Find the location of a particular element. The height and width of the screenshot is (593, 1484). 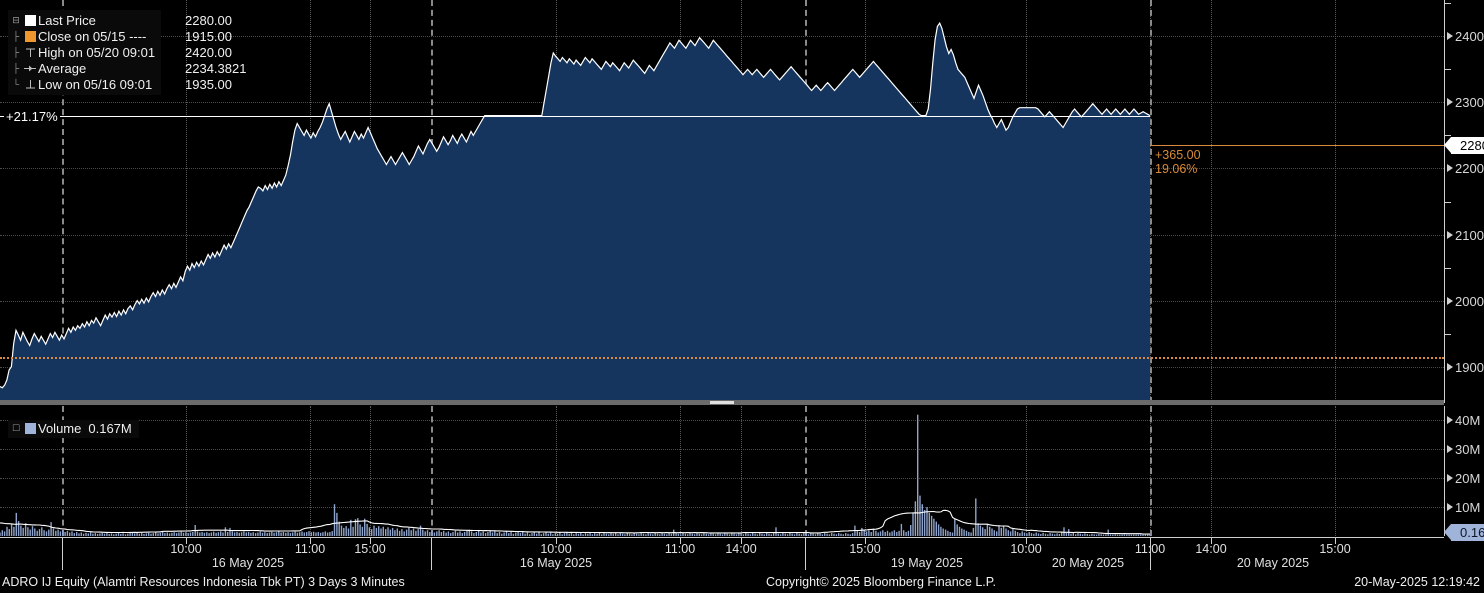

price-tick-label: 2300 is located at coordinates (1469, 103).